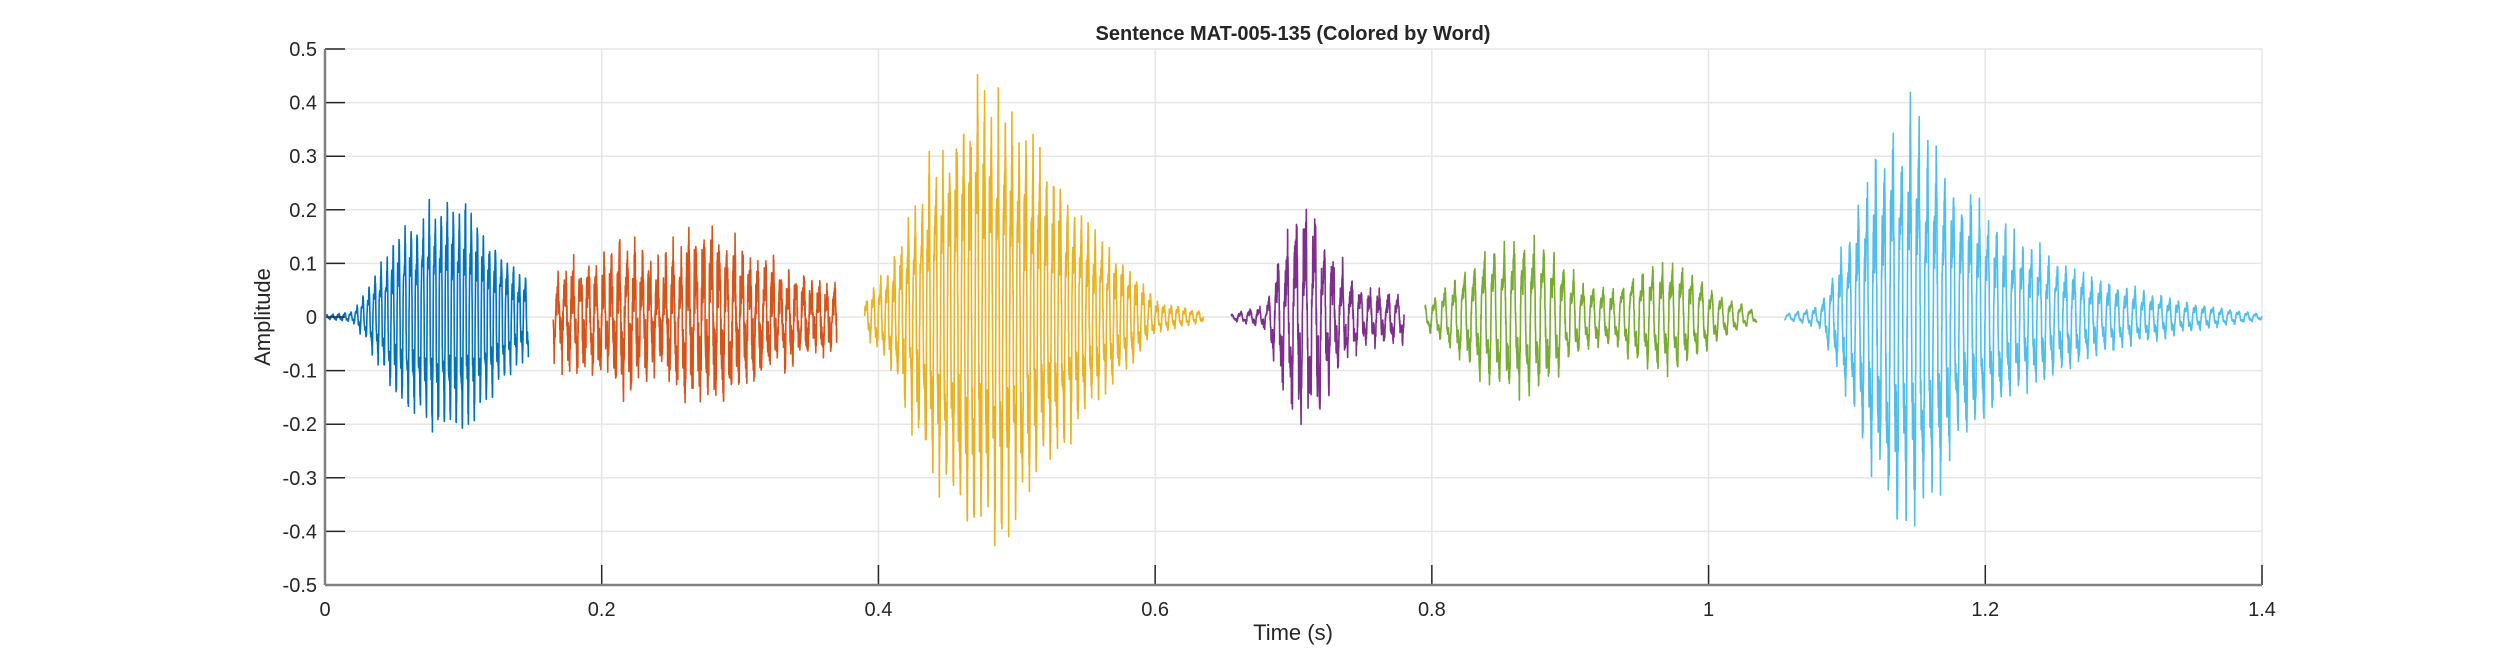 This screenshot has width=2500, height=662. What do you see at coordinates (602, 610) in the screenshot?
I see `x-tick-label: 0.2` at bounding box center [602, 610].